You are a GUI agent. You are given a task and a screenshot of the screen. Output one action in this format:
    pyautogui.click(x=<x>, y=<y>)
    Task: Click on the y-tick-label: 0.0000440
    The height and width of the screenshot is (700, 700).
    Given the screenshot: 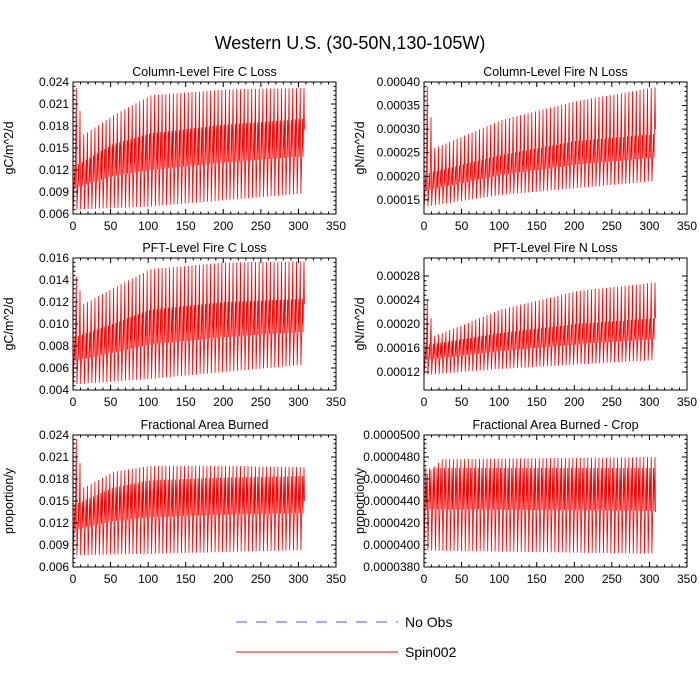 What is the action you would take?
    pyautogui.click(x=391, y=501)
    